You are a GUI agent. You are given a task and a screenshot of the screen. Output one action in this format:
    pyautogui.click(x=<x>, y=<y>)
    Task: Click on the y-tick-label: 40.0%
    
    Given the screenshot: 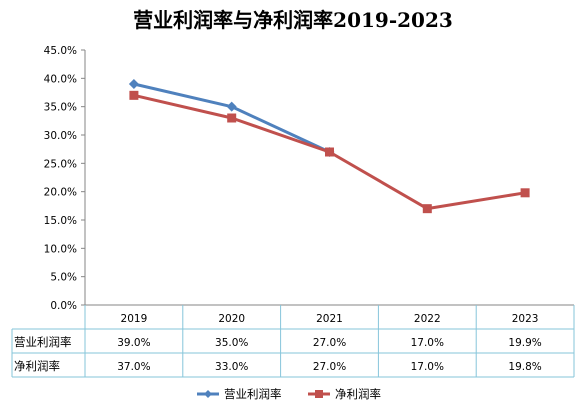 What is the action you would take?
    pyautogui.click(x=60, y=79)
    